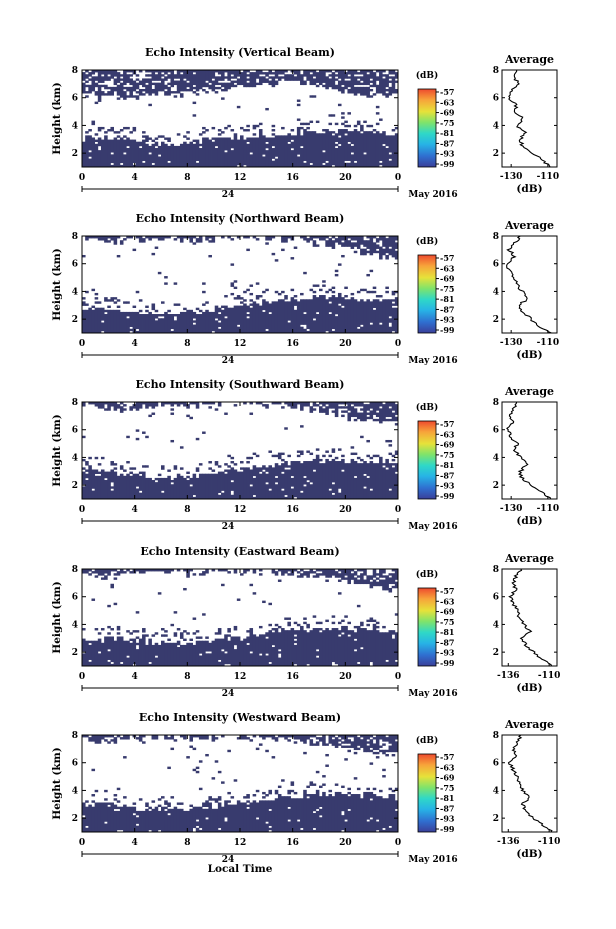 This screenshot has height=929, width=616. Describe the element at coordinates (447, 819) in the screenshot. I see `colorbar-tick-label: -93` at that location.